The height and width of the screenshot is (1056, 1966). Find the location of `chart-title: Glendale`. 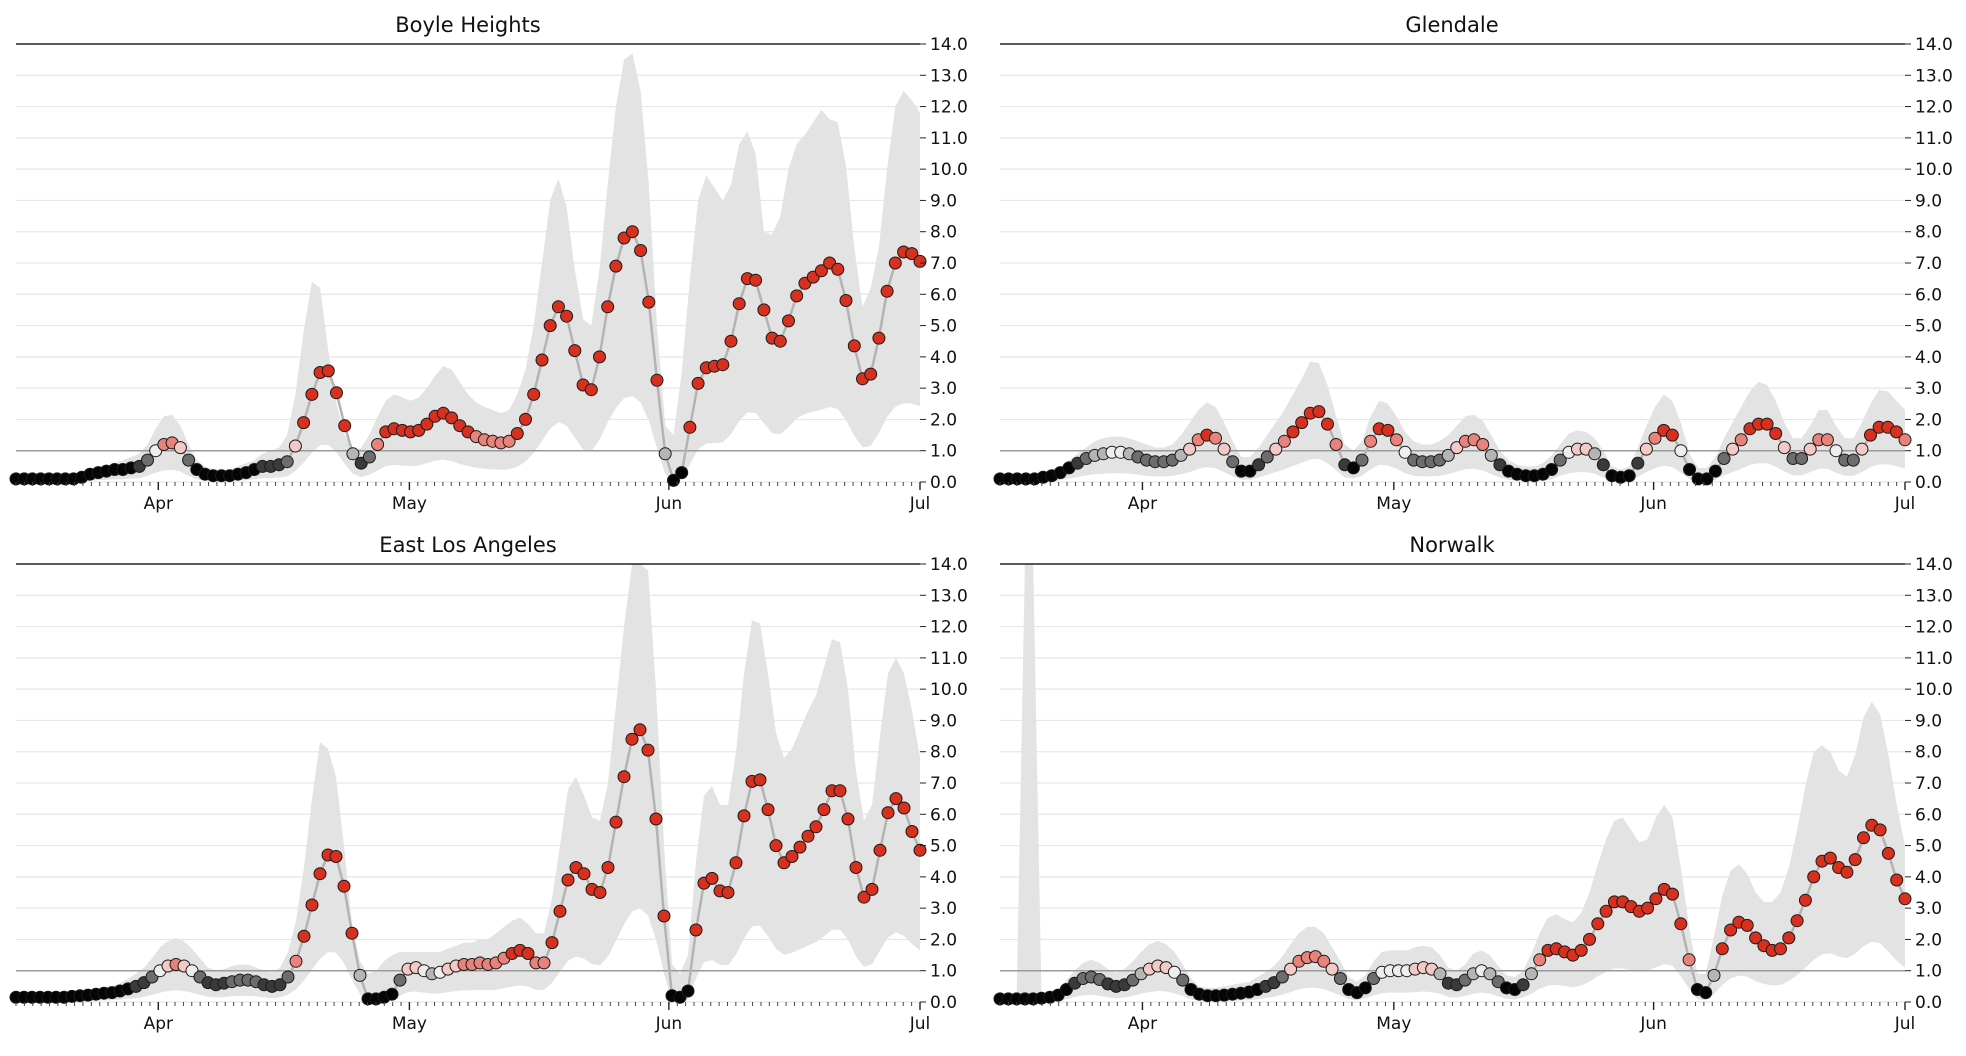

chart-title: Glendale is located at coordinates (1451, 25).